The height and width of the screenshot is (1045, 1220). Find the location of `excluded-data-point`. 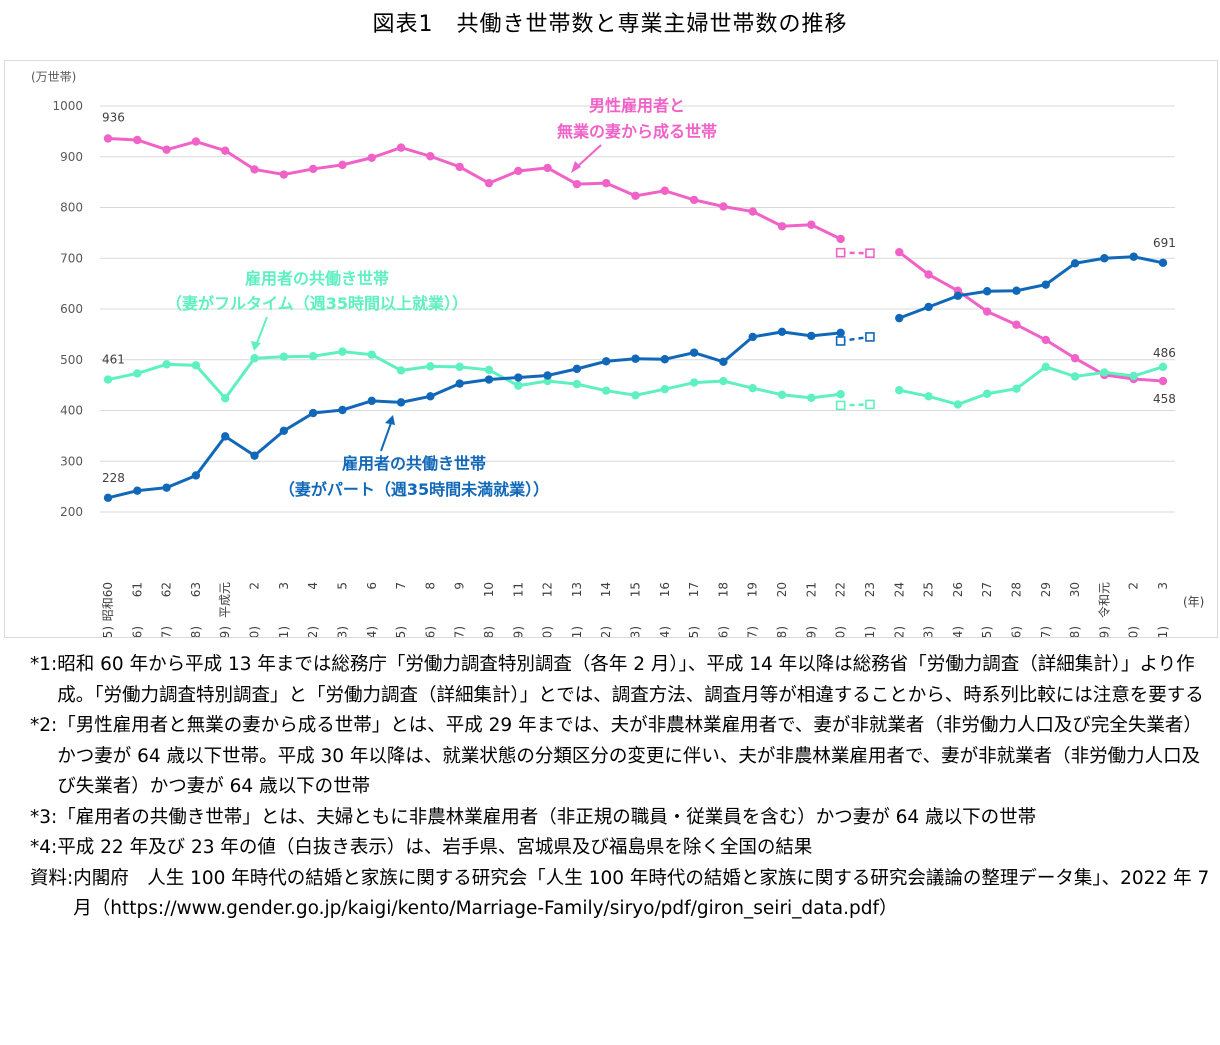

excluded-data-point is located at coordinates (840, 341).